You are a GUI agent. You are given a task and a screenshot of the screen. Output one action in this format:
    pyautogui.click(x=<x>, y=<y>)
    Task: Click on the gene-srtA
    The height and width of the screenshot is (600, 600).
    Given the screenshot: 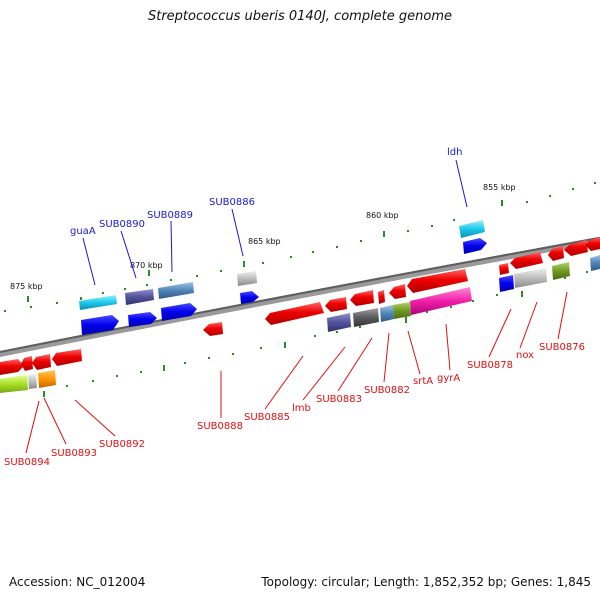 What is the action you would take?
    pyautogui.click(x=437, y=281)
    